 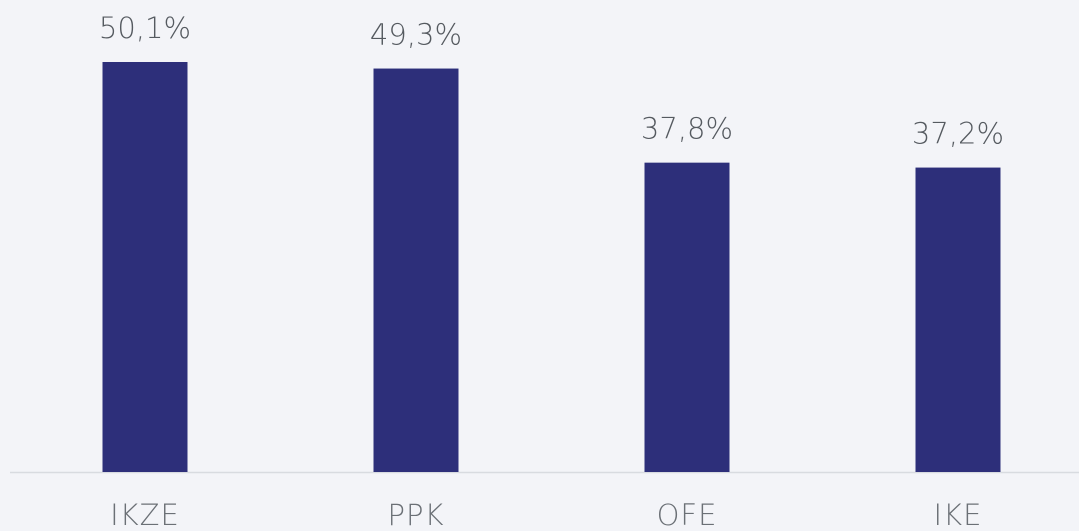 What do you see at coordinates (687, 514) in the screenshot?
I see `x-tick-label: OFE` at bounding box center [687, 514].